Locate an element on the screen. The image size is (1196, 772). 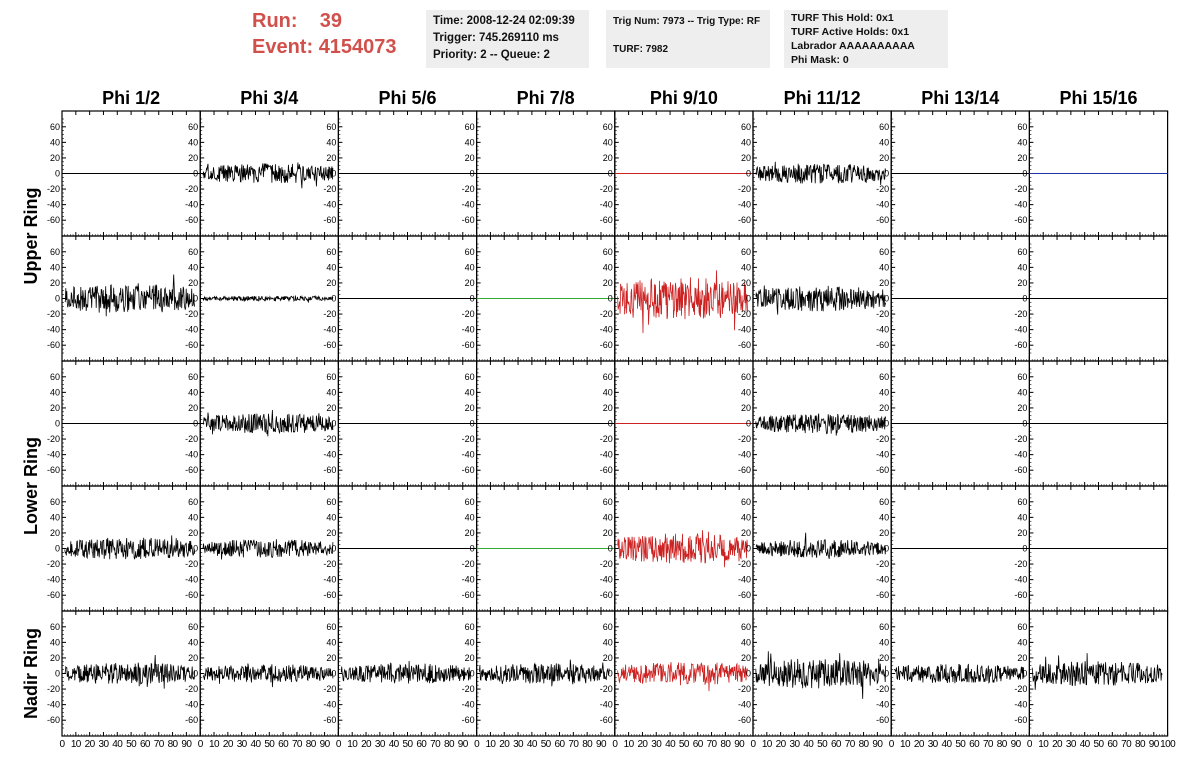
column-title-4: Phi 7/8 is located at coordinates (546, 98).